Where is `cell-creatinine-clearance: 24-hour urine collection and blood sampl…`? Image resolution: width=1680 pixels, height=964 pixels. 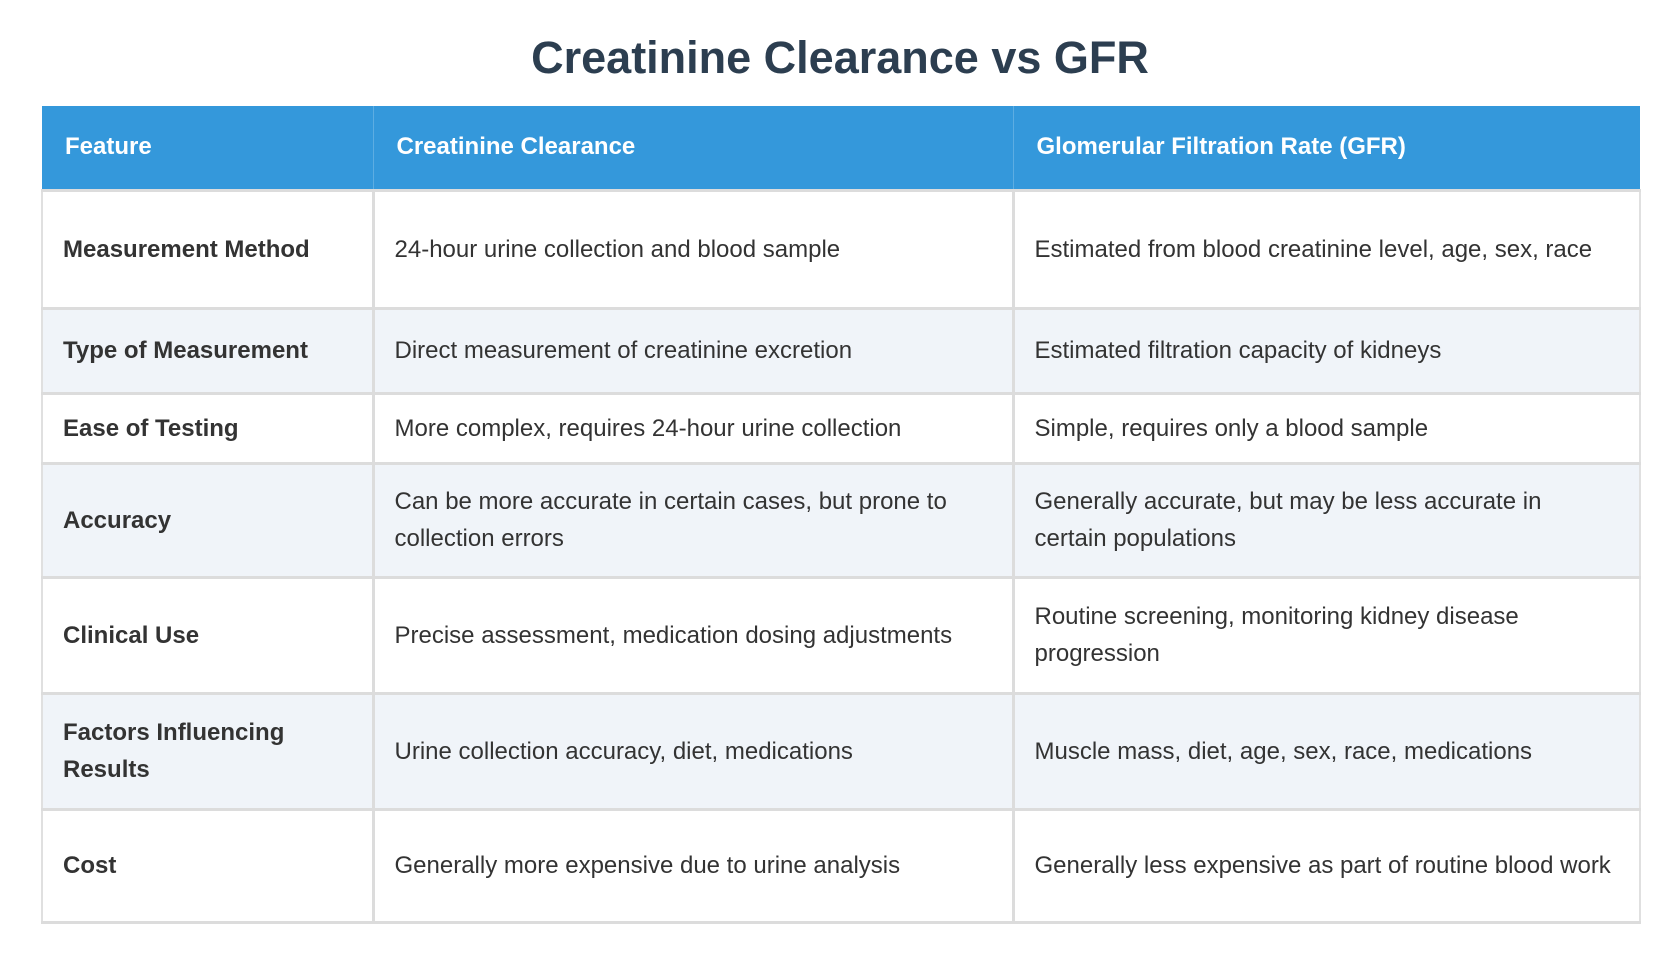
cell-creatinine-clearance: 24-hour urine collection and blood sampl… is located at coordinates (693, 250).